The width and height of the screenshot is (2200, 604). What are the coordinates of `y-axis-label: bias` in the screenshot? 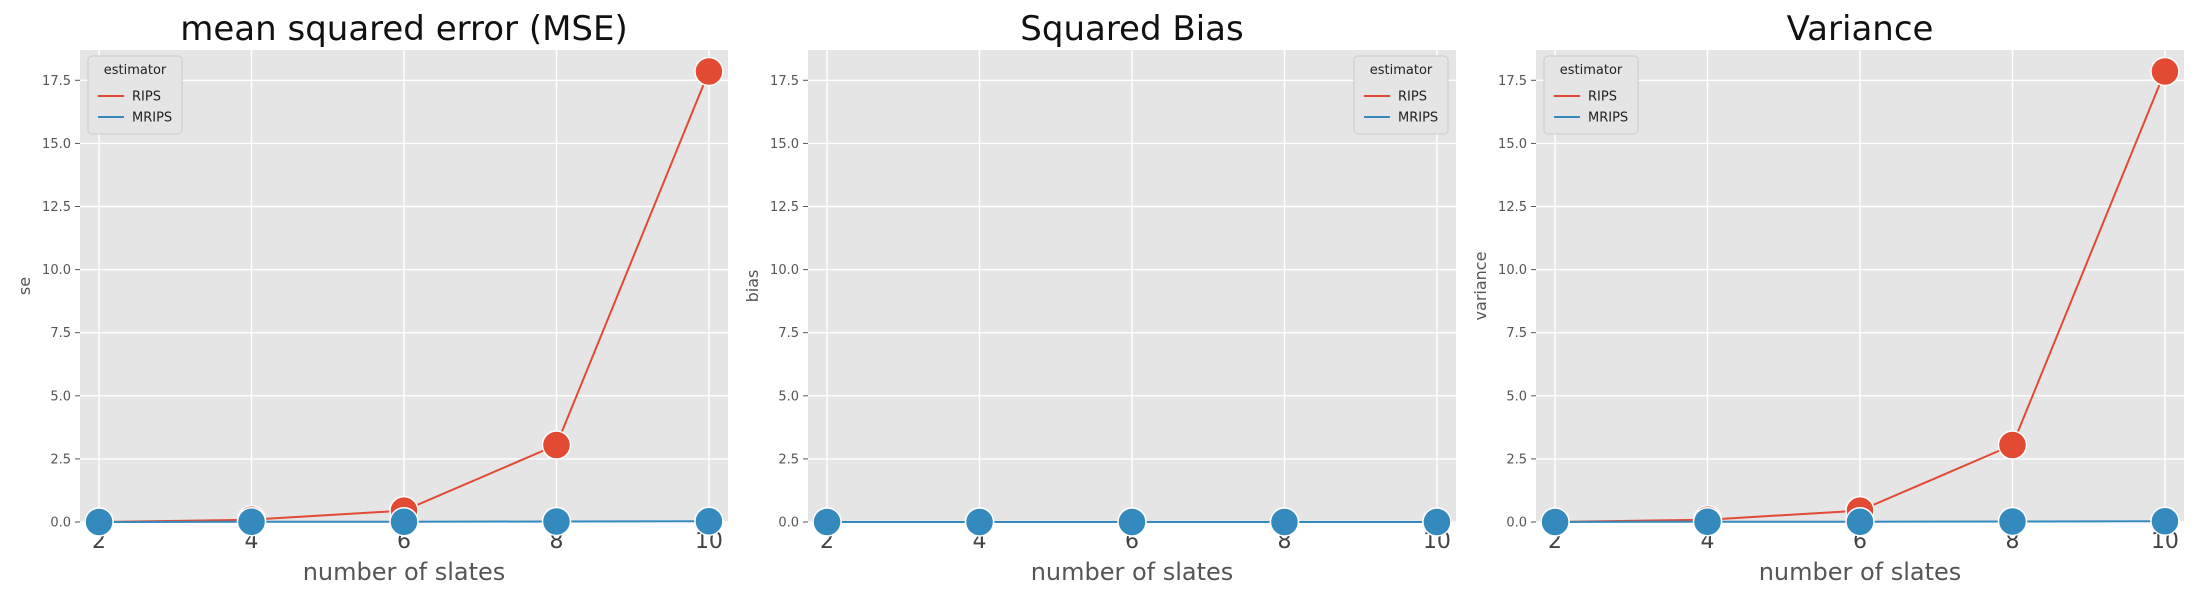 It's located at (752, 286).